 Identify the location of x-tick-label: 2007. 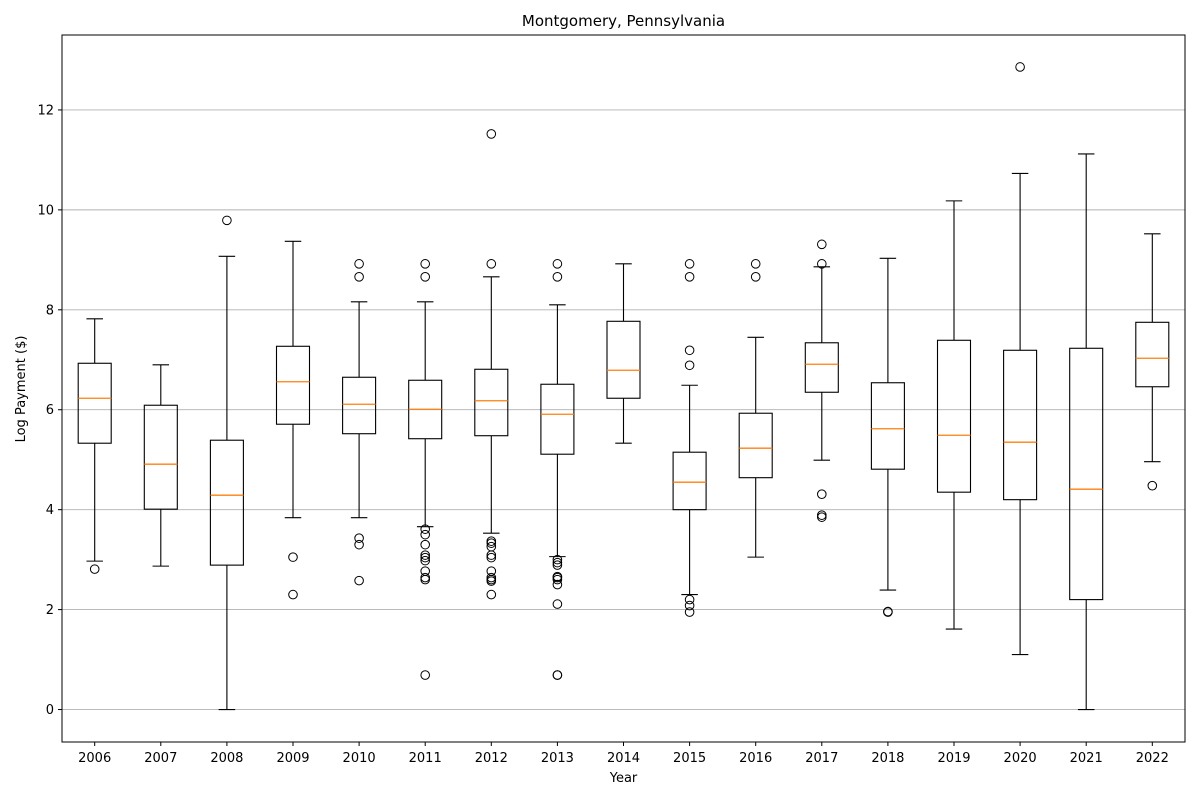
(160, 758).